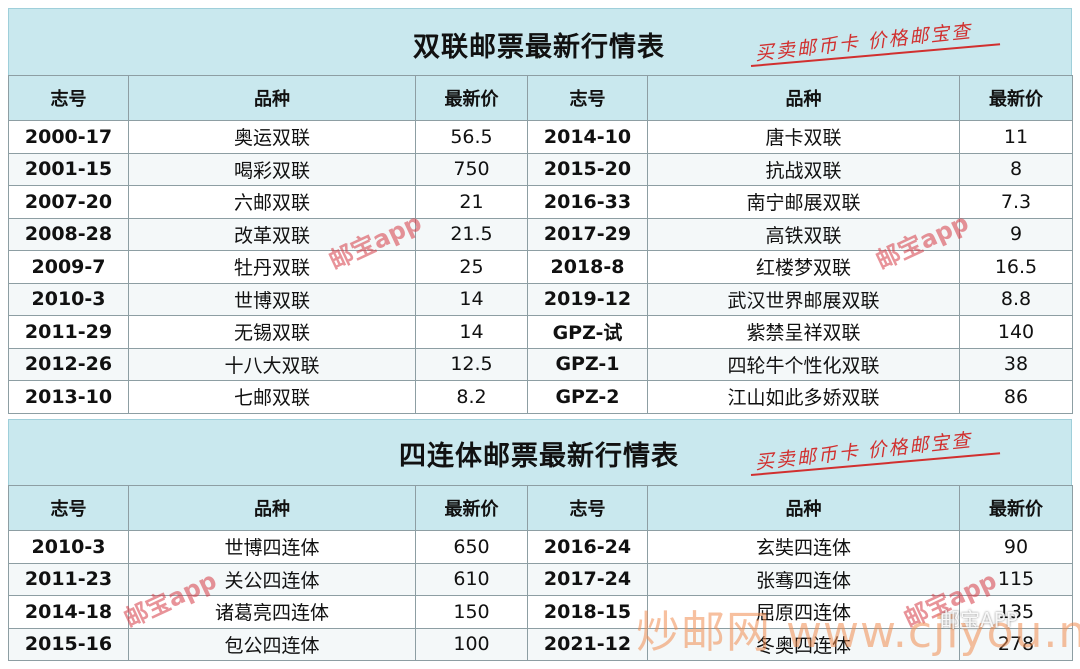 The image size is (1080, 669). What do you see at coordinates (1016, 202) in the screenshot?
I see `cell-price: 7.3` at bounding box center [1016, 202].